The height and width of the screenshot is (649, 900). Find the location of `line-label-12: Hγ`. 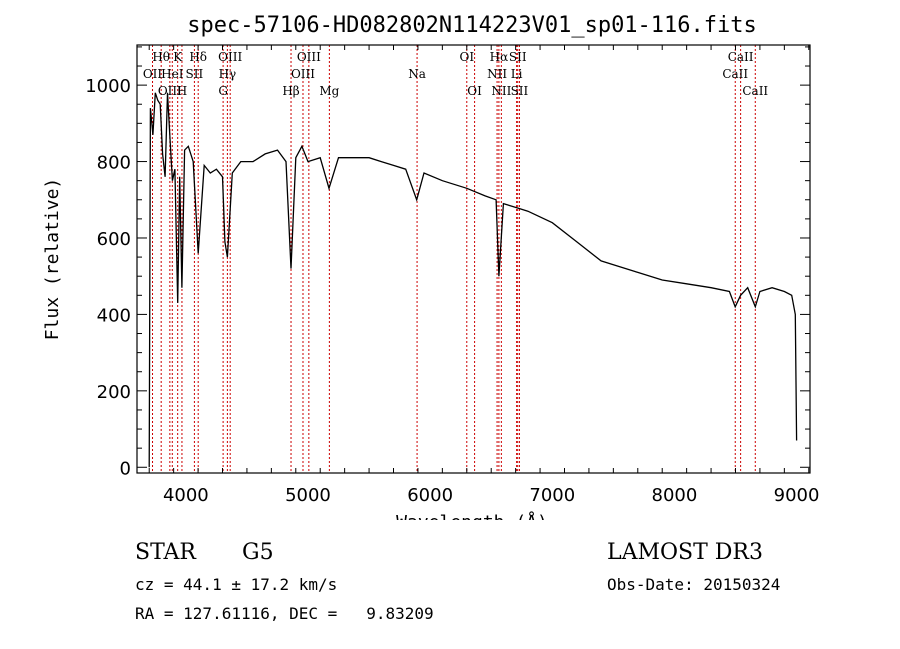

line-label-12: Hγ is located at coordinates (228, 74).